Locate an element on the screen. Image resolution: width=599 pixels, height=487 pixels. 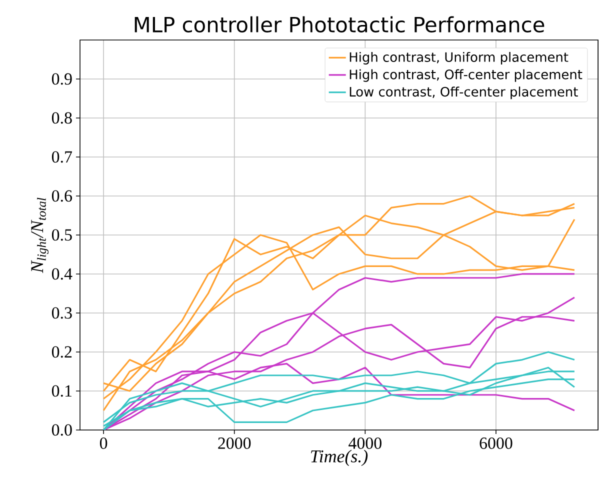
y-axis-title: N$_{light}$/N$_{total}$ is located at coordinates (39, 236).